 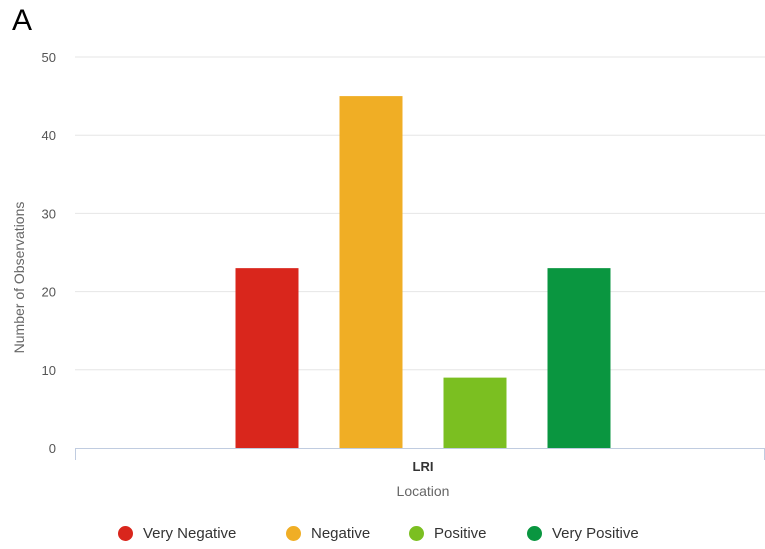 I want to click on y-tick-label: 40, so click(x=49, y=135).